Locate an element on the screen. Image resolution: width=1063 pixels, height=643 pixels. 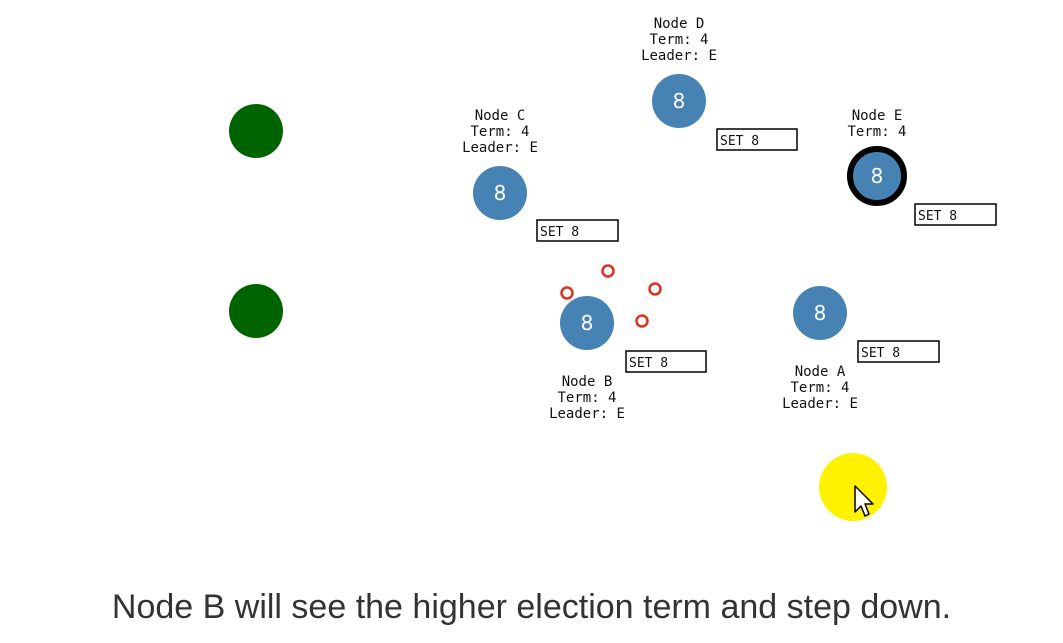
node-e: Node E Term: 4 8 SET 8 is located at coordinates (922, 167).